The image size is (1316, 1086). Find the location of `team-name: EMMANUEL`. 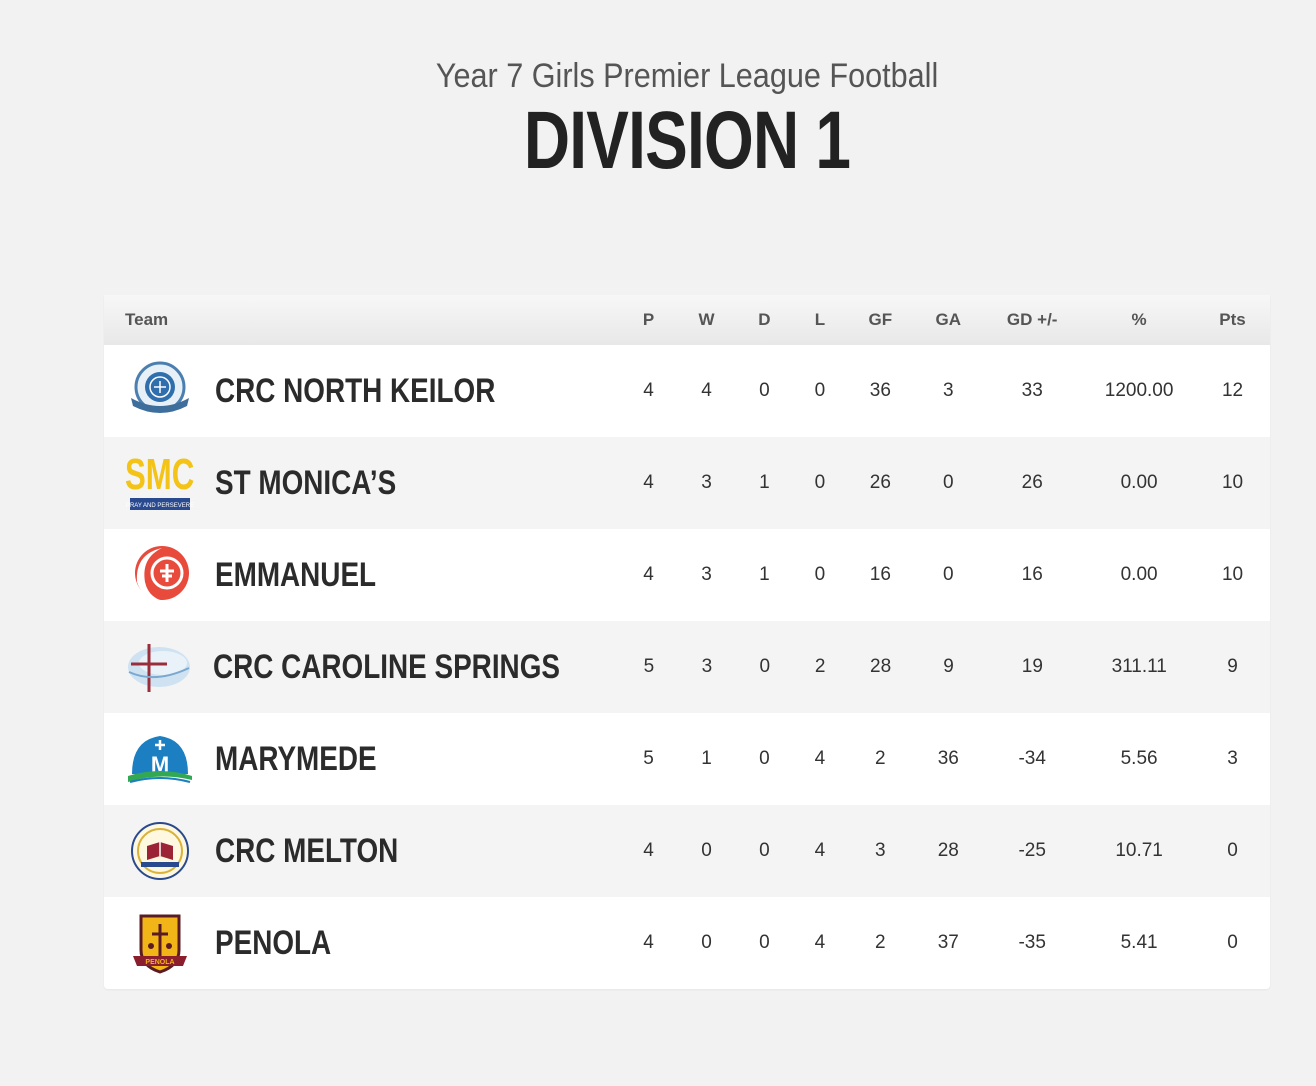

team-name: EMMANUEL is located at coordinates (296, 574).